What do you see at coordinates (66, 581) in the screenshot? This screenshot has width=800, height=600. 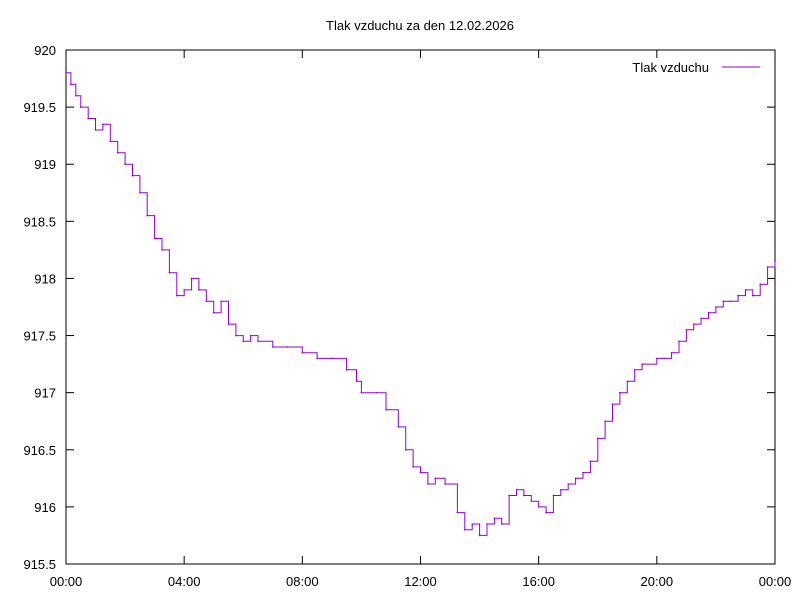 I see `x-tick-label: 00:00` at bounding box center [66, 581].